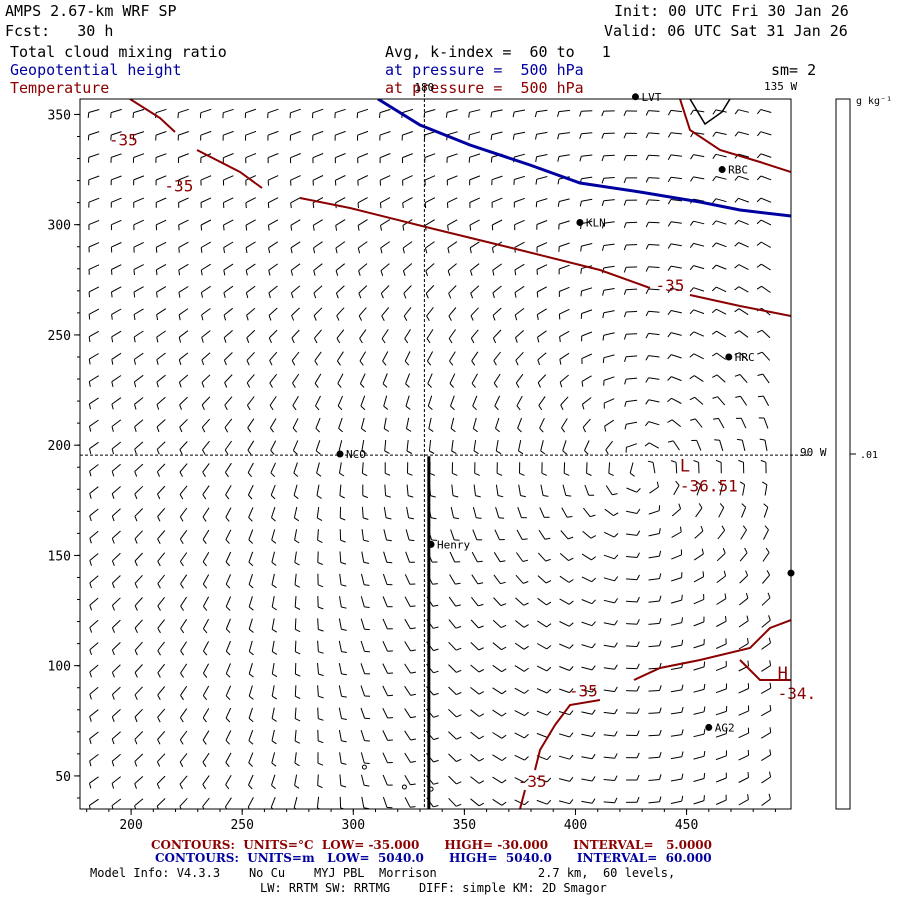 The height and width of the screenshot is (900, 900). What do you see at coordinates (431, 544) in the screenshot?
I see `station-marker` at bounding box center [431, 544].